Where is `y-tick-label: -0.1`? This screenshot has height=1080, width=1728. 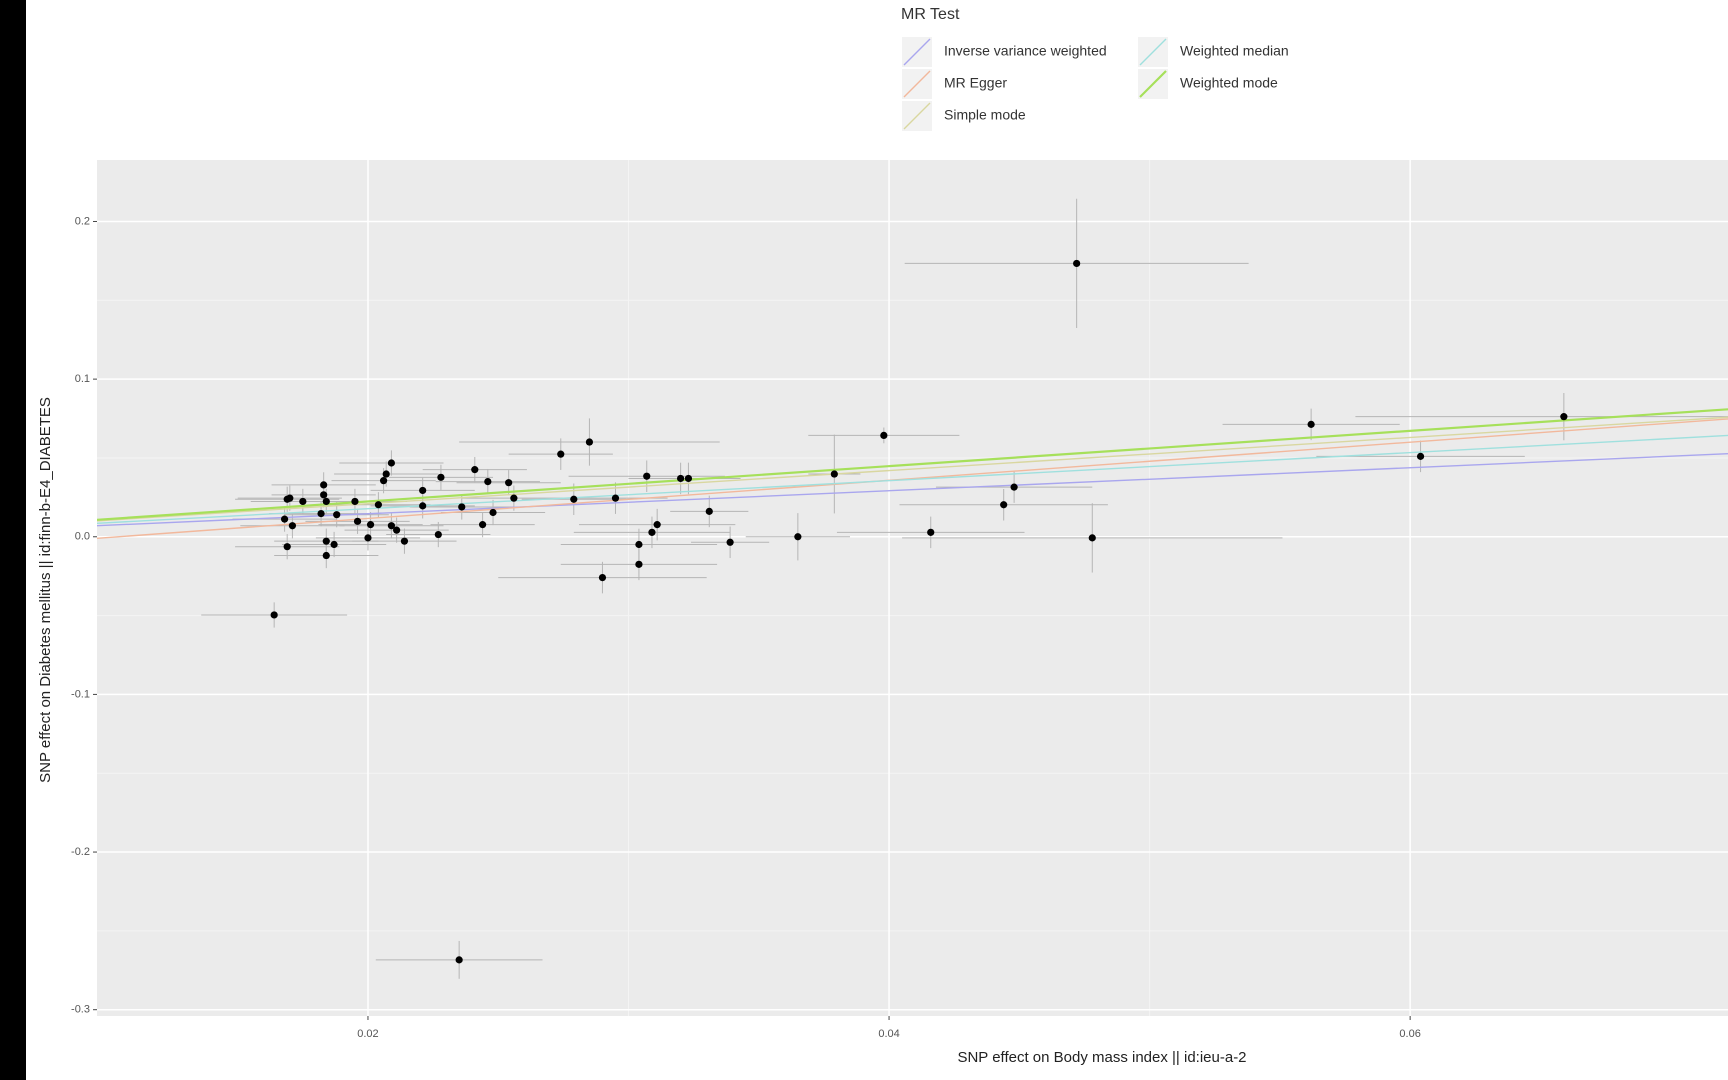
y-tick-label: -0.1 is located at coordinates (80, 694).